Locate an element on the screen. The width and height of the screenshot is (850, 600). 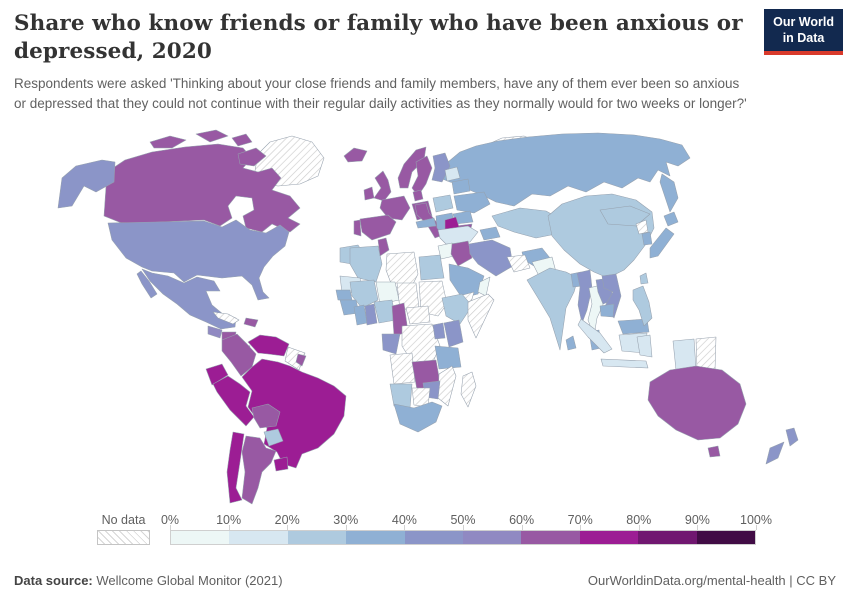
legend-segment-10-20% is located at coordinates (258, 537).